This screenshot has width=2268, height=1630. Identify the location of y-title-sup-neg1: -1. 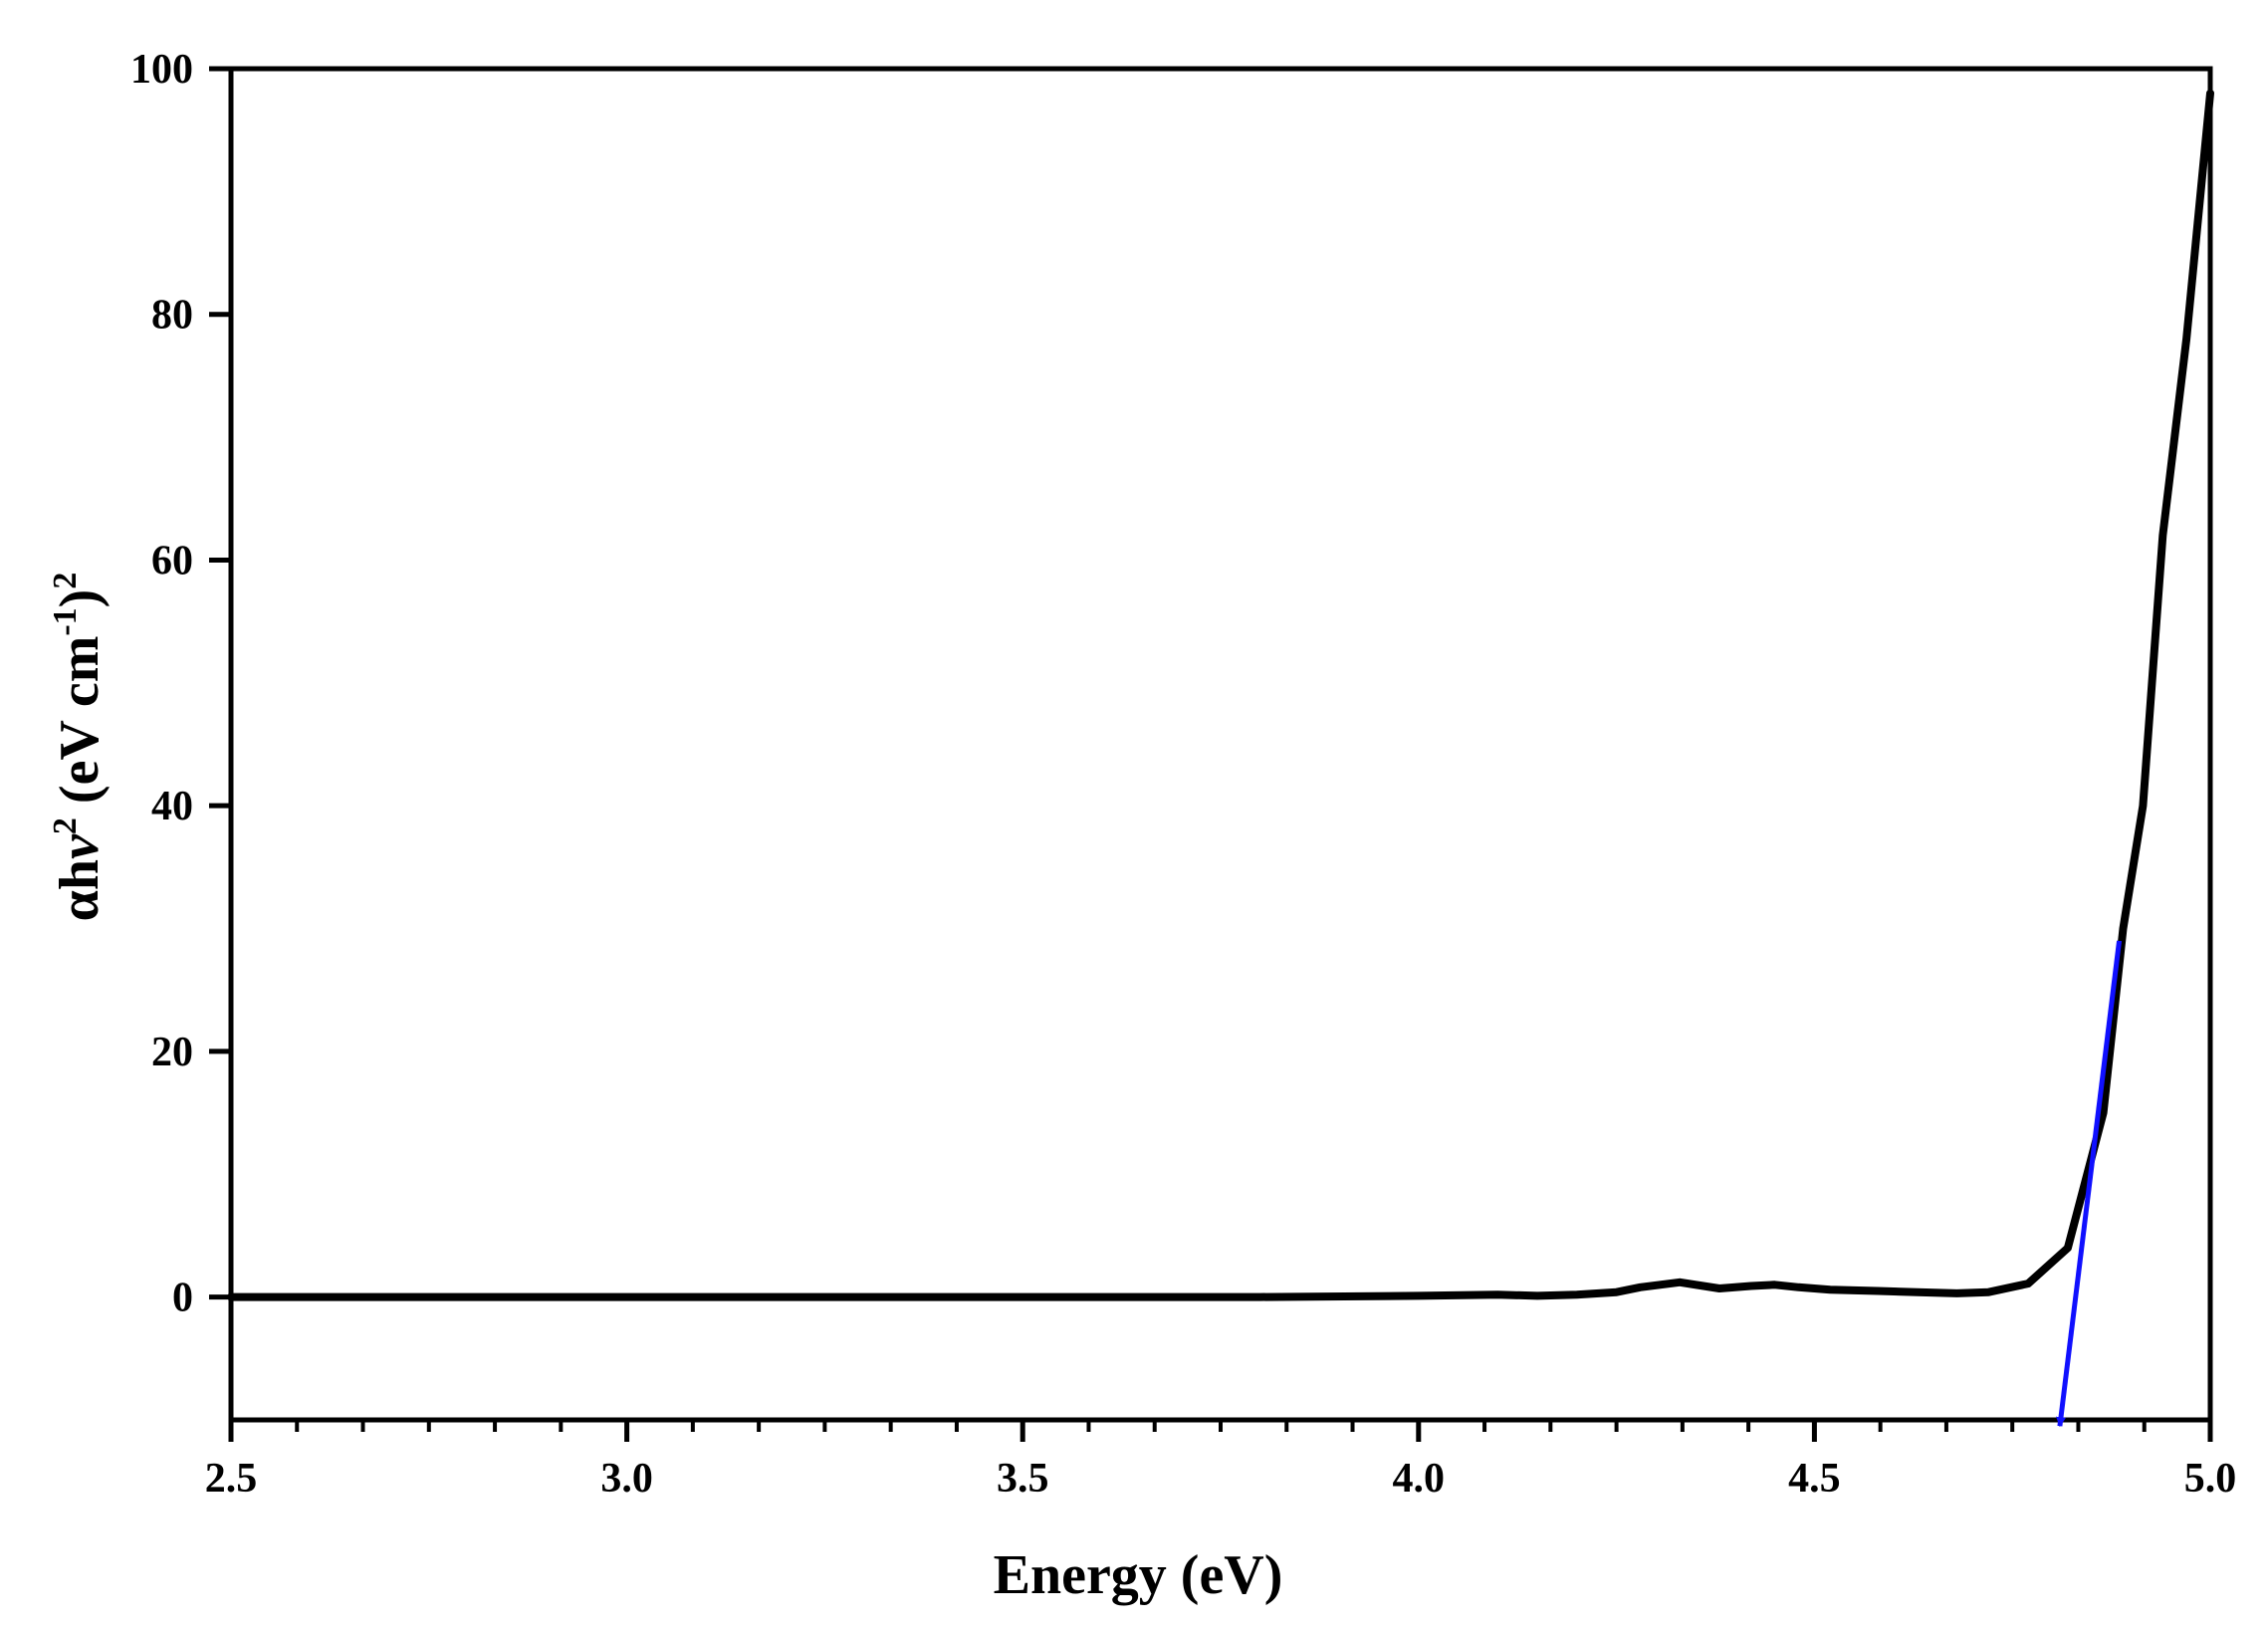
(66, 621).